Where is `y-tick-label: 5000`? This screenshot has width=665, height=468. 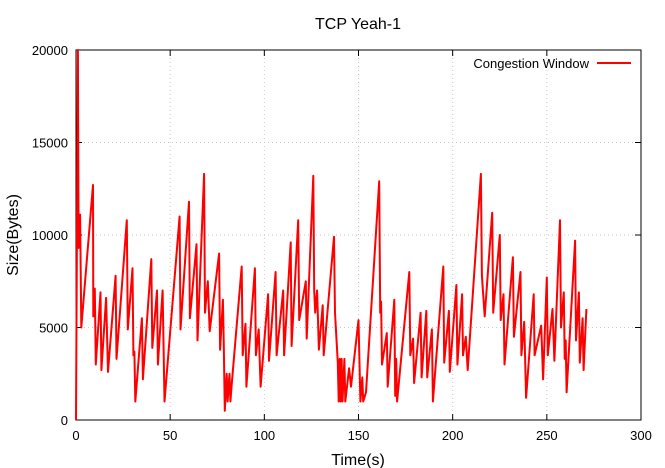 y-tick-label: 5000 is located at coordinates (53, 328).